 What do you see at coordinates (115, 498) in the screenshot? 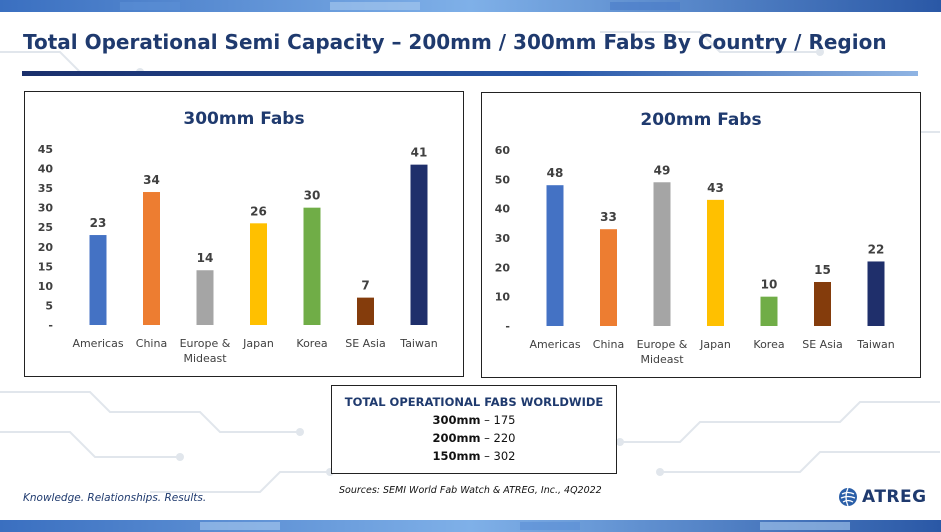
I see `footer-tagline: Knowledge. Relationships. Results.` at bounding box center [115, 498].